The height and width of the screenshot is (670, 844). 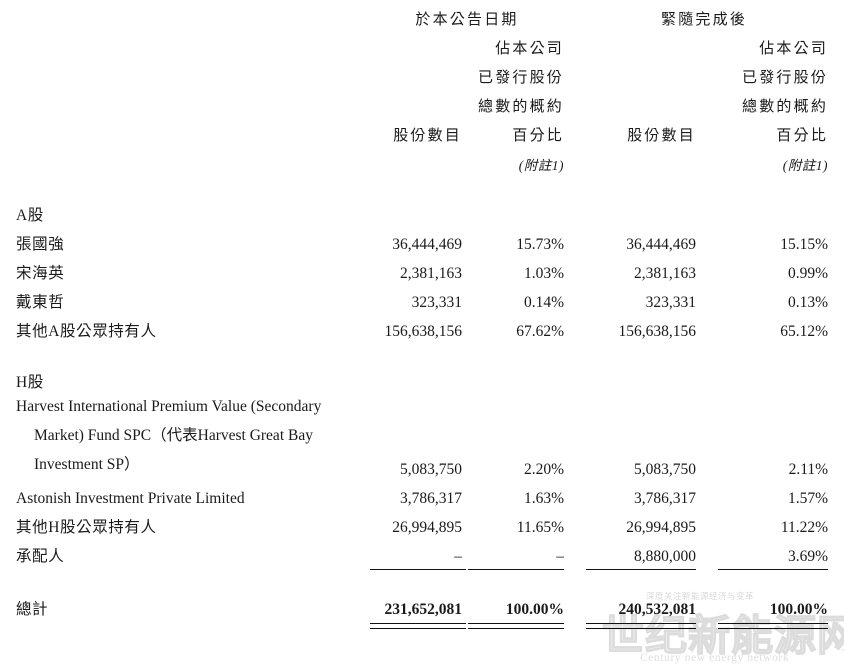 I want to click on cell-pct-before: 15.73%, so click(x=540, y=244).